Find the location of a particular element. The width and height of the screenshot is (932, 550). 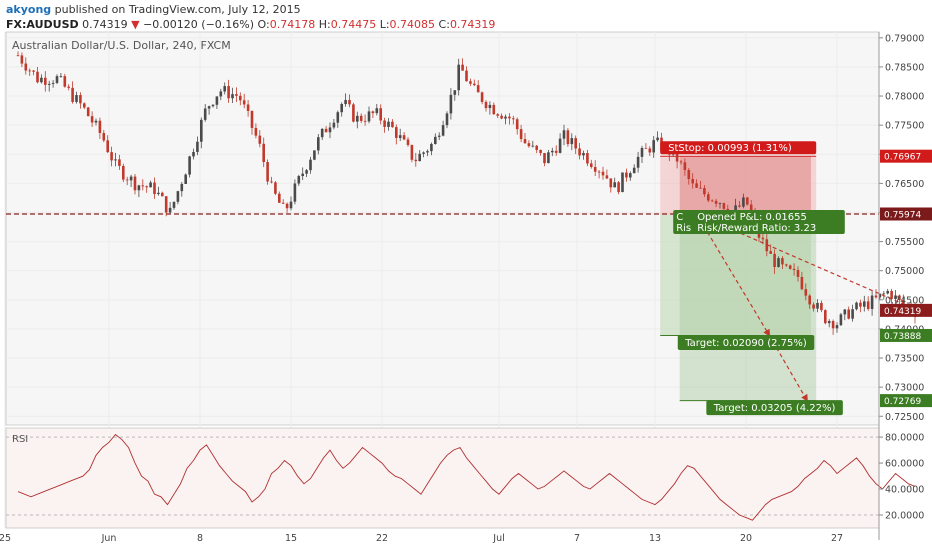

target1-zone is located at coordinates (735, 275).